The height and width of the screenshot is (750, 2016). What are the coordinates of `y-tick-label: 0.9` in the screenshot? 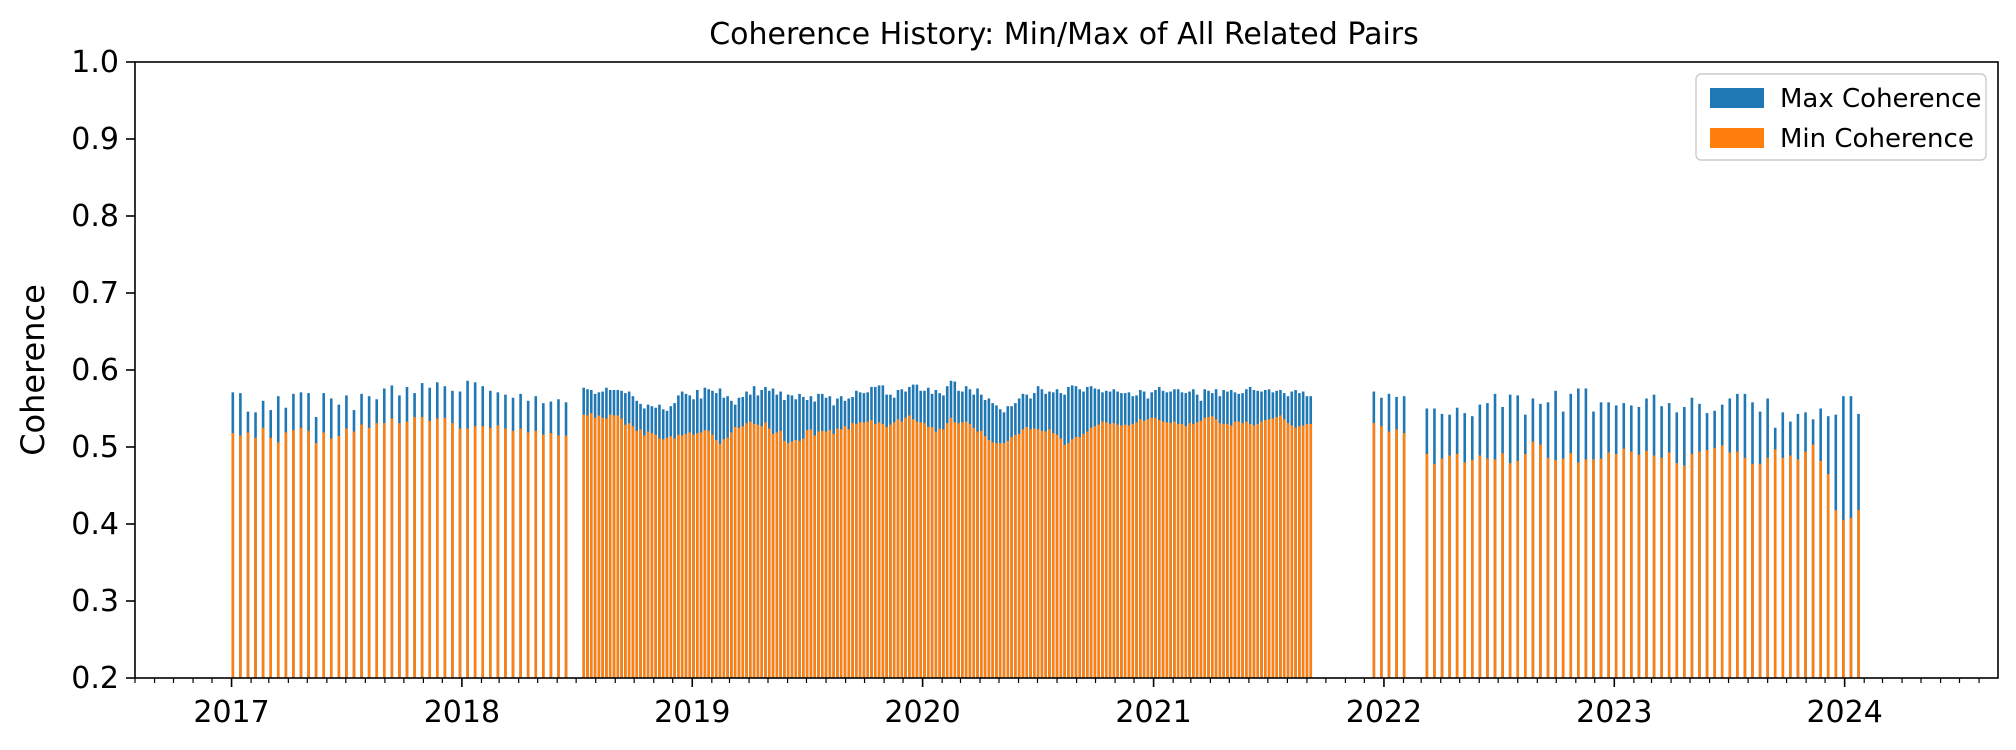 It's located at (95, 139).